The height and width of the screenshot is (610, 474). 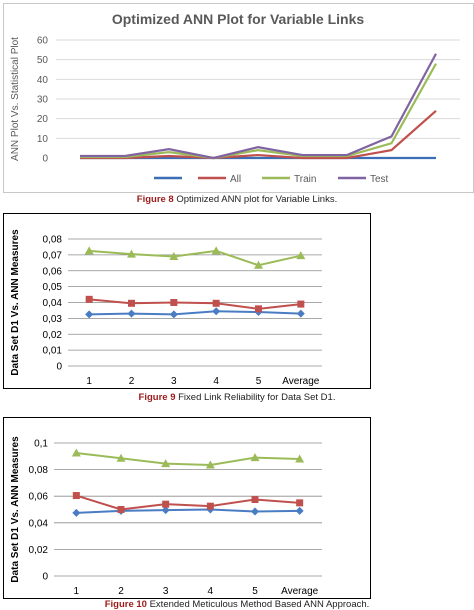 I want to click on y-tick-label: 30, so click(x=43, y=100).